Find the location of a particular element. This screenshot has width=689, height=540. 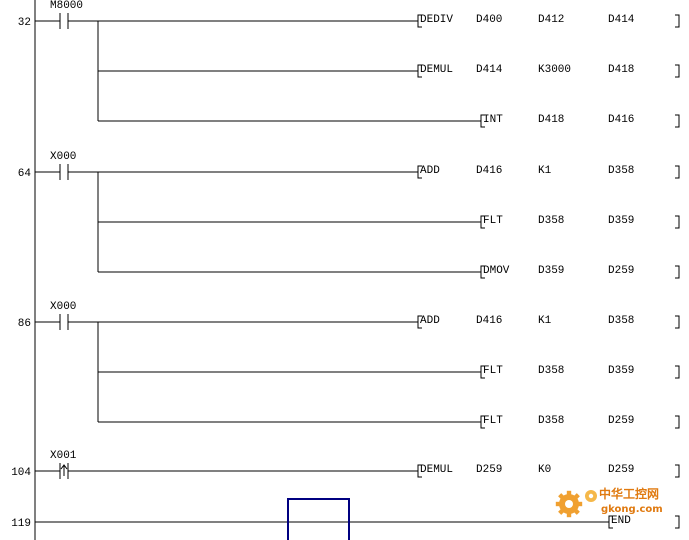

step-number: 119 is located at coordinates (21, 524).